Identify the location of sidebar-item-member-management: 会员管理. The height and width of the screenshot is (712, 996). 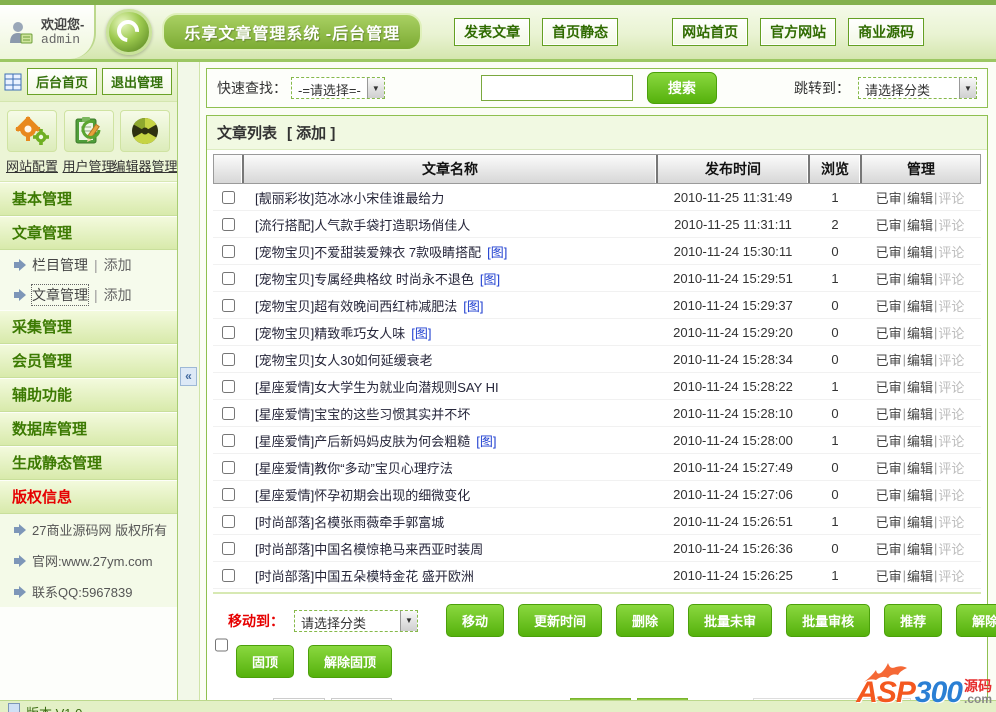
(88, 361).